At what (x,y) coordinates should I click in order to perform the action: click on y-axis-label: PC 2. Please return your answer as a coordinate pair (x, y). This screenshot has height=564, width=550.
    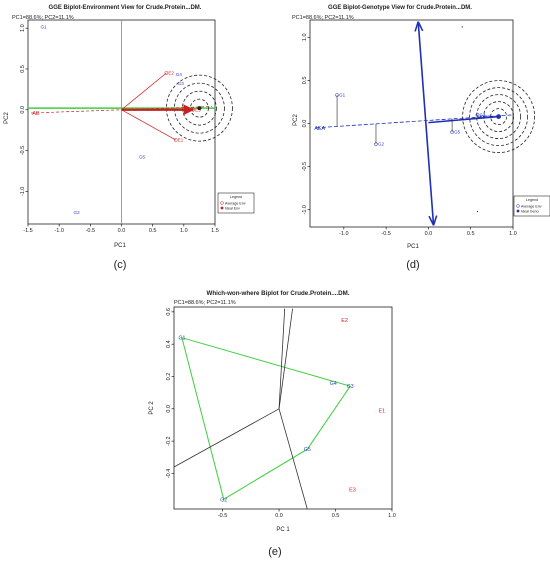
    Looking at the image, I should click on (152, 408).